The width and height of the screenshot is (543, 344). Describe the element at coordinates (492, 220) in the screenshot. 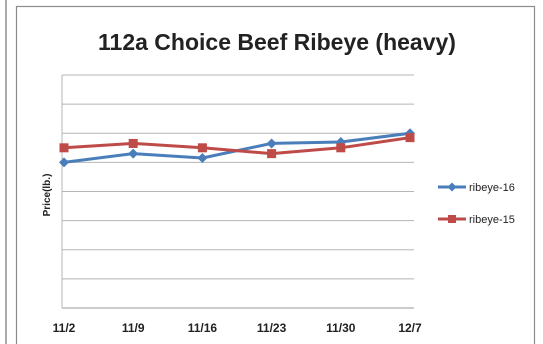

I see `legend-label: ribeye-15` at that location.